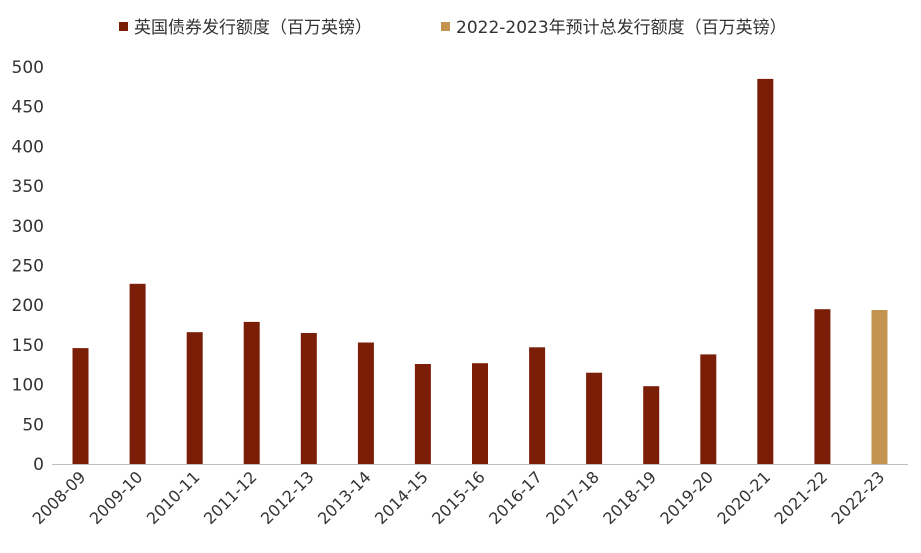 This screenshot has width=921, height=553. I want to click on y-tick-label: 250, so click(28, 267).